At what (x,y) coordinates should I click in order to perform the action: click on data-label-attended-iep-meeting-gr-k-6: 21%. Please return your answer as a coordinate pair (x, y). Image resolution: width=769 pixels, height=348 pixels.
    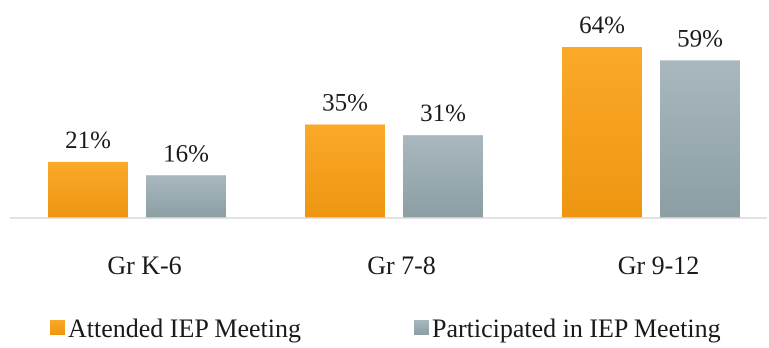
    Looking at the image, I should click on (88, 140).